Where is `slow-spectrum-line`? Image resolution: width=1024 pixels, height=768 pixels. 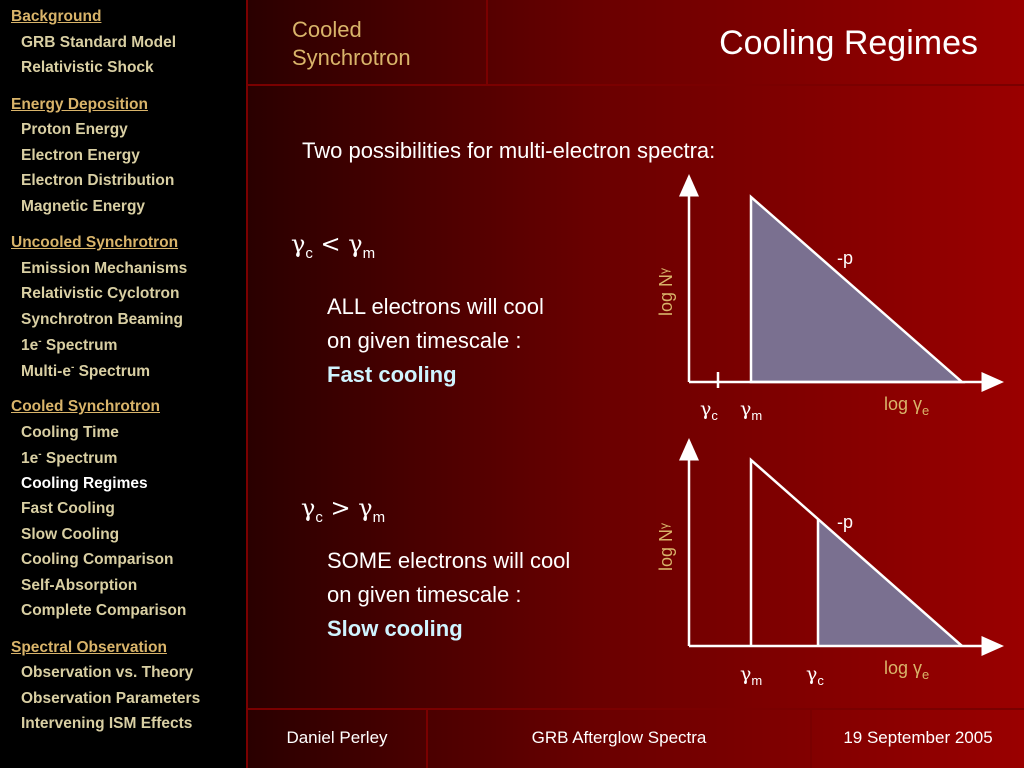 slow-spectrum-line is located at coordinates (856, 552).